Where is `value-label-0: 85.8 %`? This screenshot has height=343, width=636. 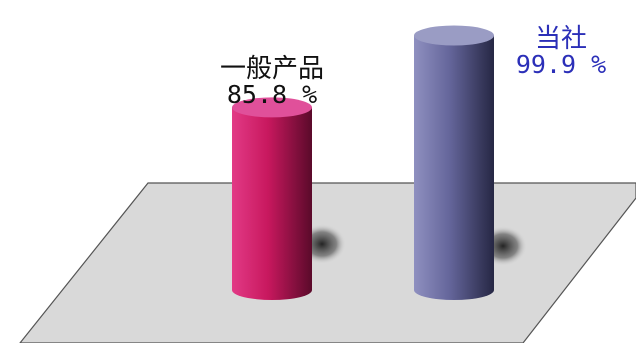
value-label-0: 85.8 % is located at coordinates (272, 94).